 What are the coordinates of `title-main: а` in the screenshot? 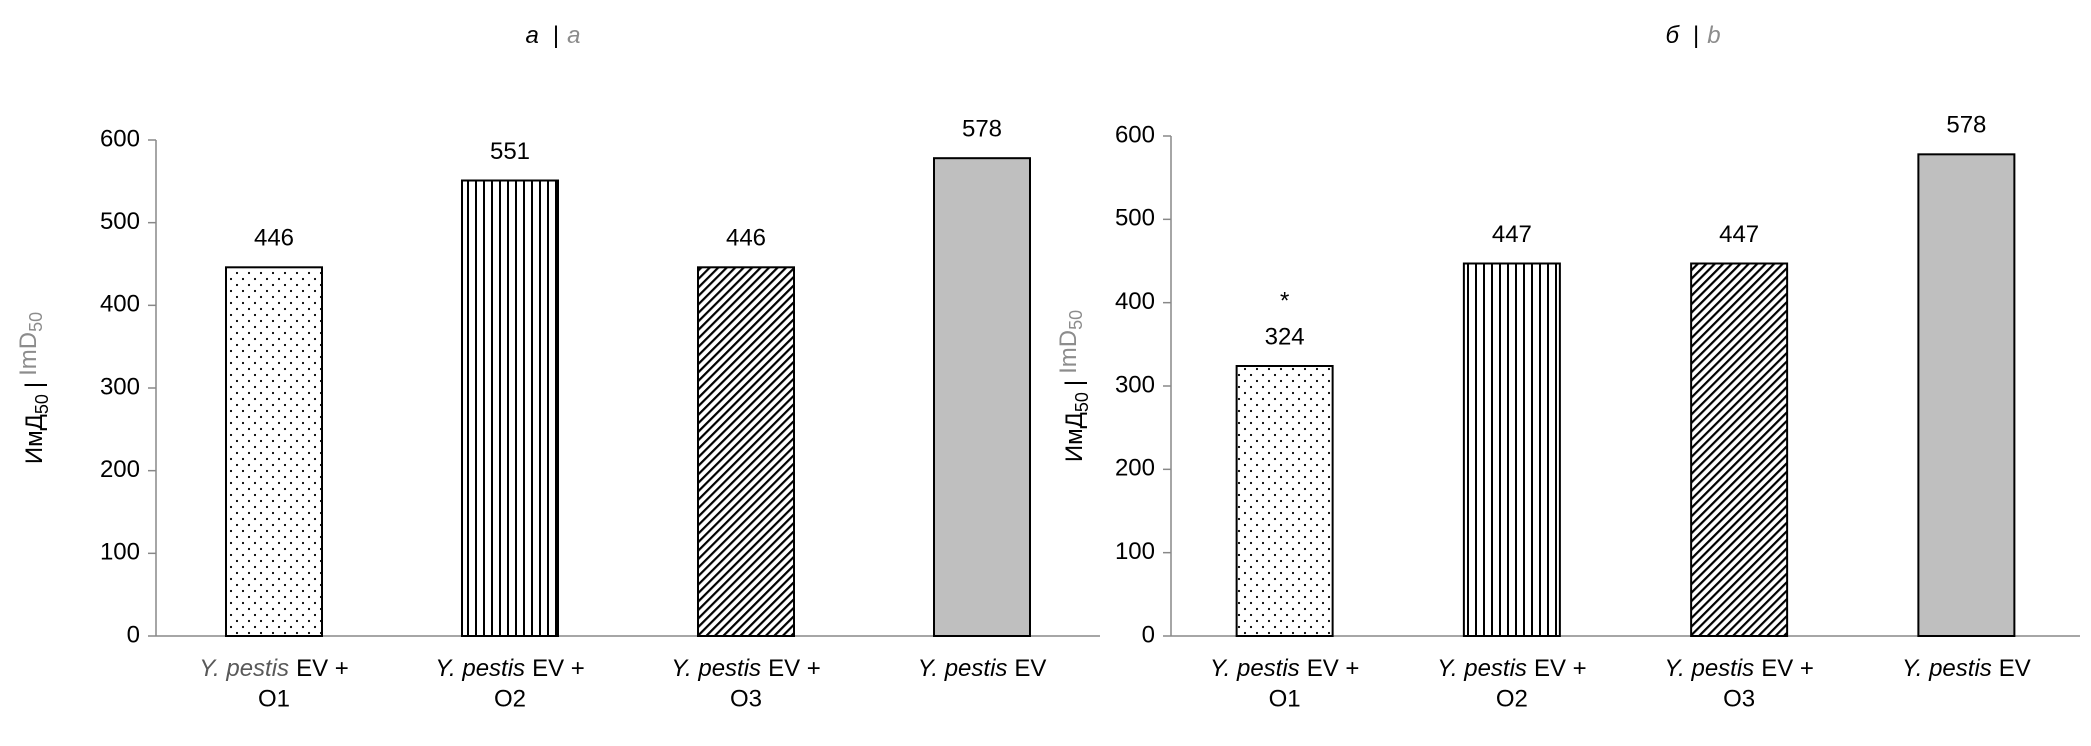 It's located at (532, 35).